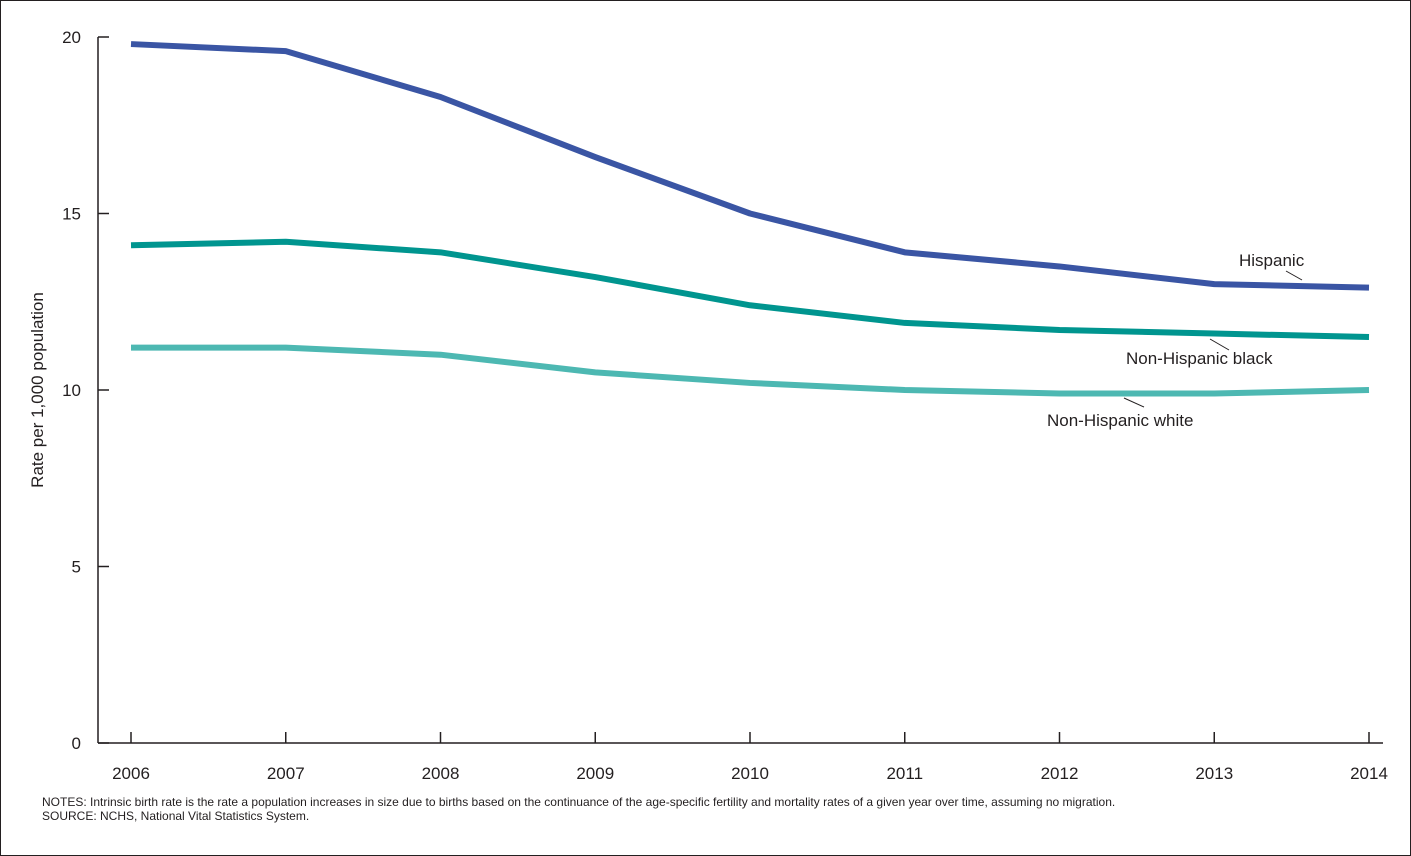  I want to click on series-leader-non-hispanic-black, so click(1219, 344).